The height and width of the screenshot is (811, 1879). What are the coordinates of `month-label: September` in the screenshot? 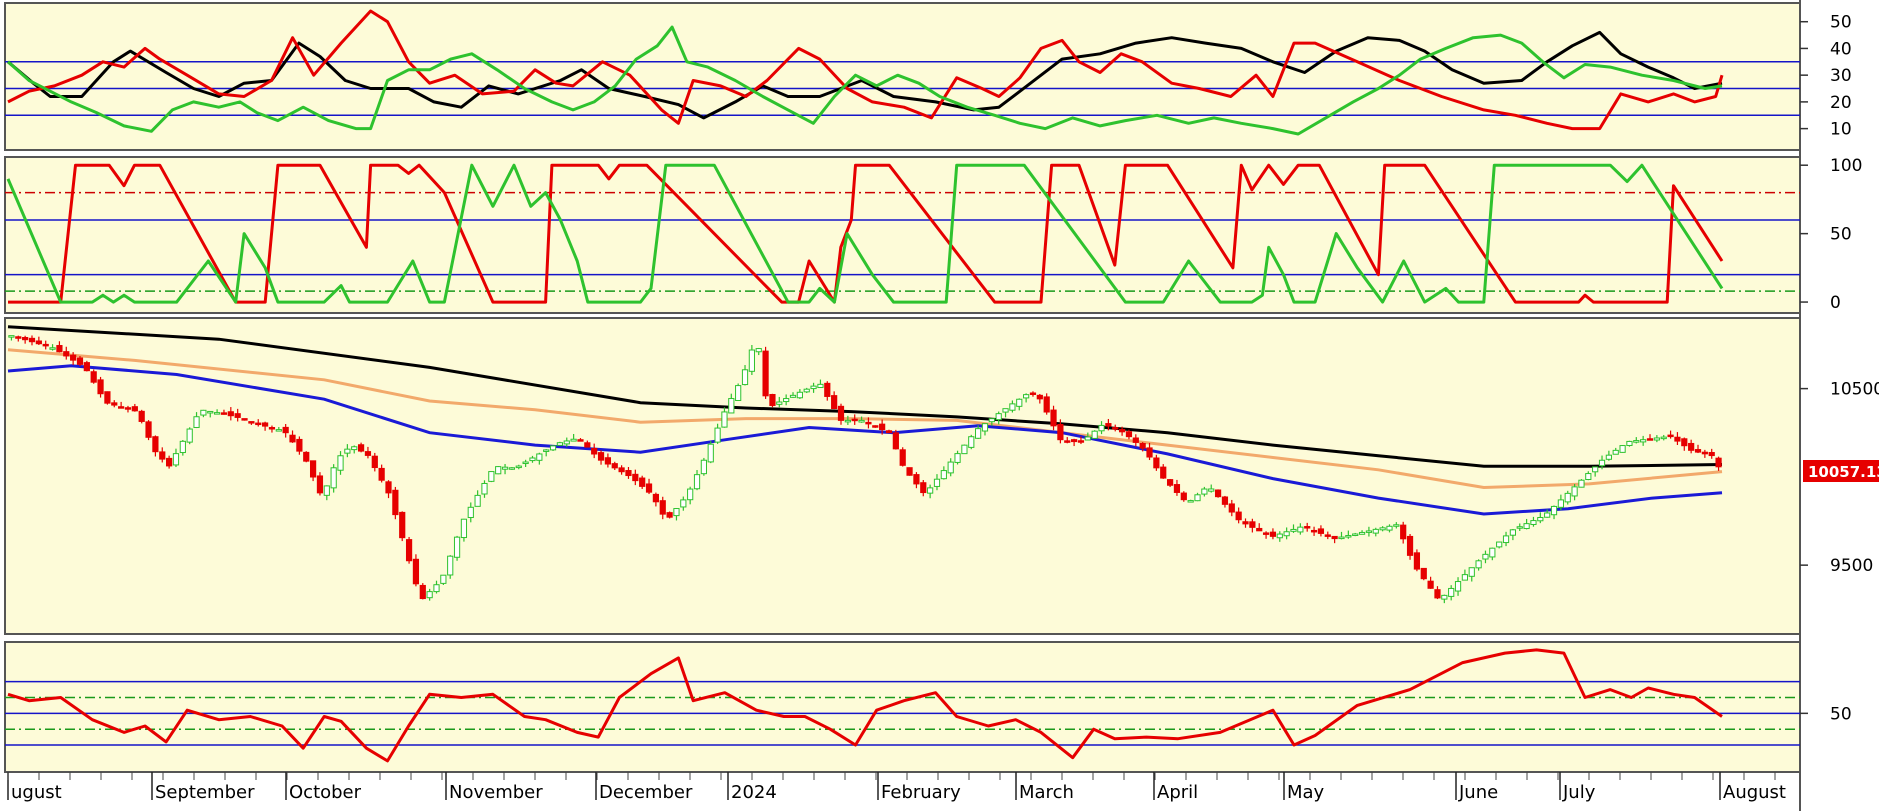 It's located at (205, 792).